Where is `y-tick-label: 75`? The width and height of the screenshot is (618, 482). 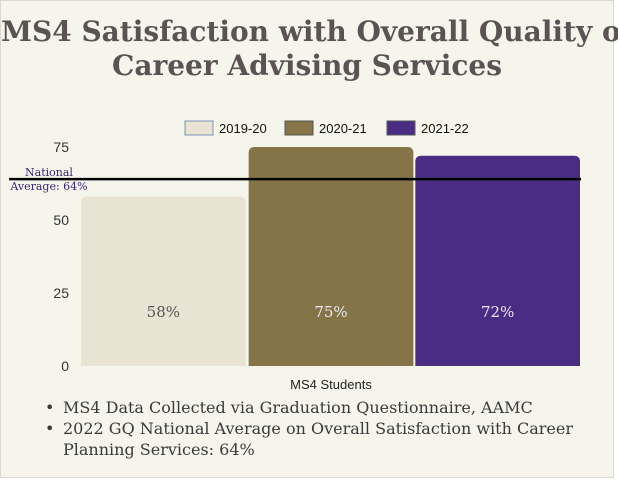 y-tick-label: 75 is located at coordinates (61, 147).